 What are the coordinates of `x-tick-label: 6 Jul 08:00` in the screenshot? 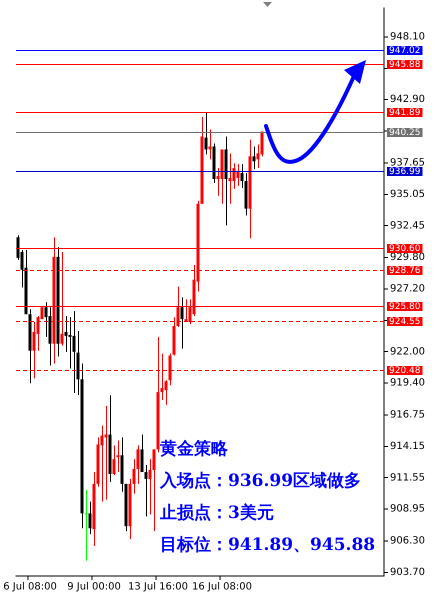 It's located at (30, 587).